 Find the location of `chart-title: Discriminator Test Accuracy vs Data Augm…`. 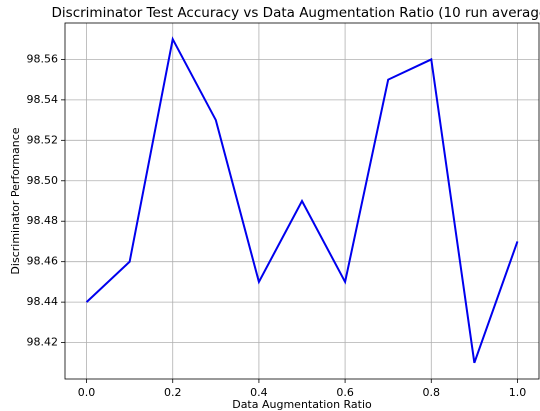

chart-title: Discriminator Test Accuracy vs Data Augm… is located at coordinates (296, 13).